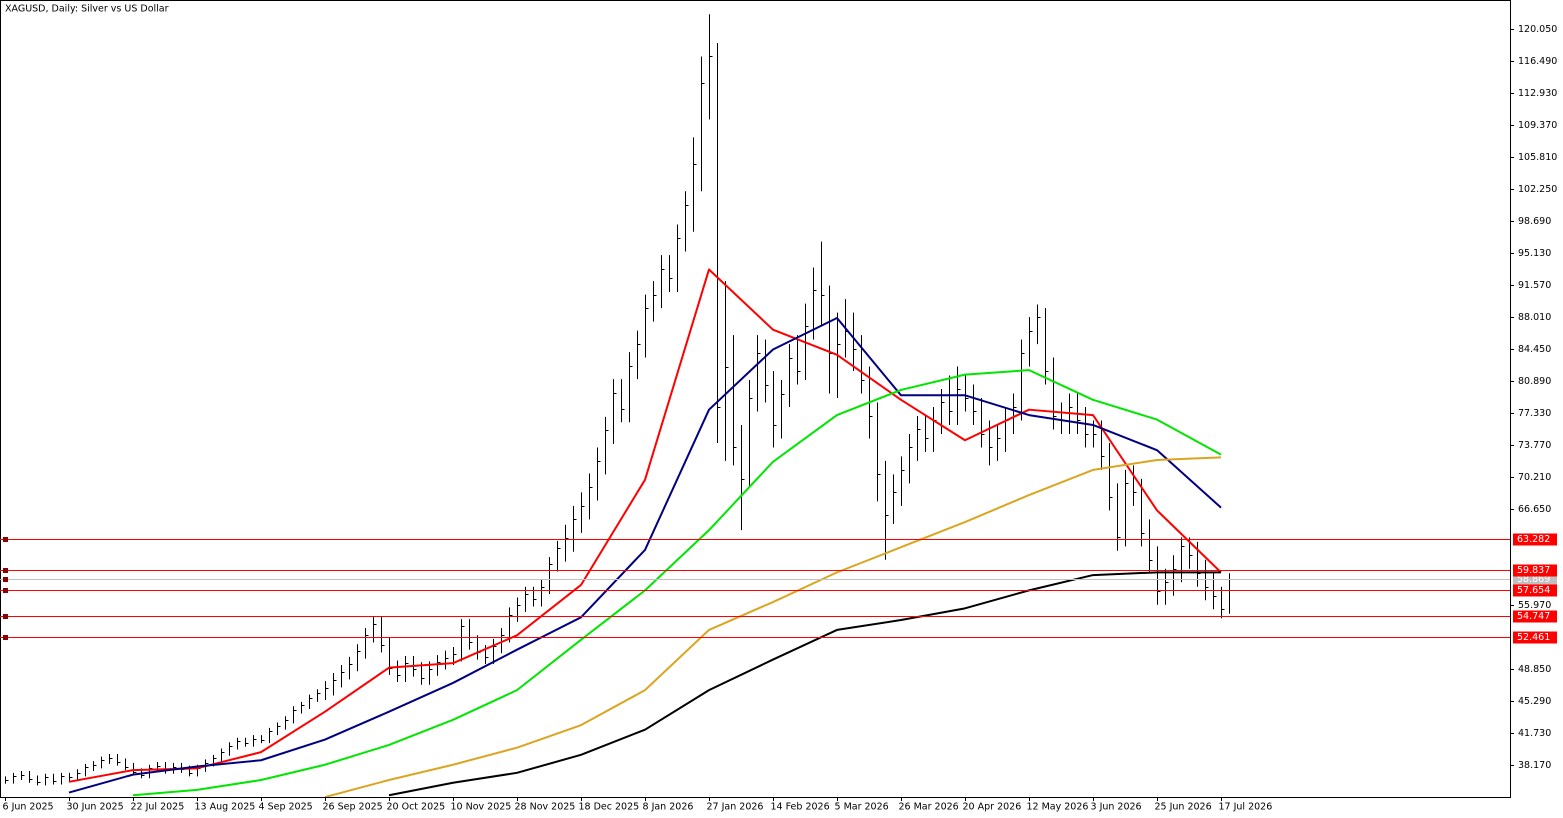 The image size is (1563, 818). What do you see at coordinates (1116, 807) in the screenshot?
I see `x-tick-label: 3 Jun 2026` at bounding box center [1116, 807].